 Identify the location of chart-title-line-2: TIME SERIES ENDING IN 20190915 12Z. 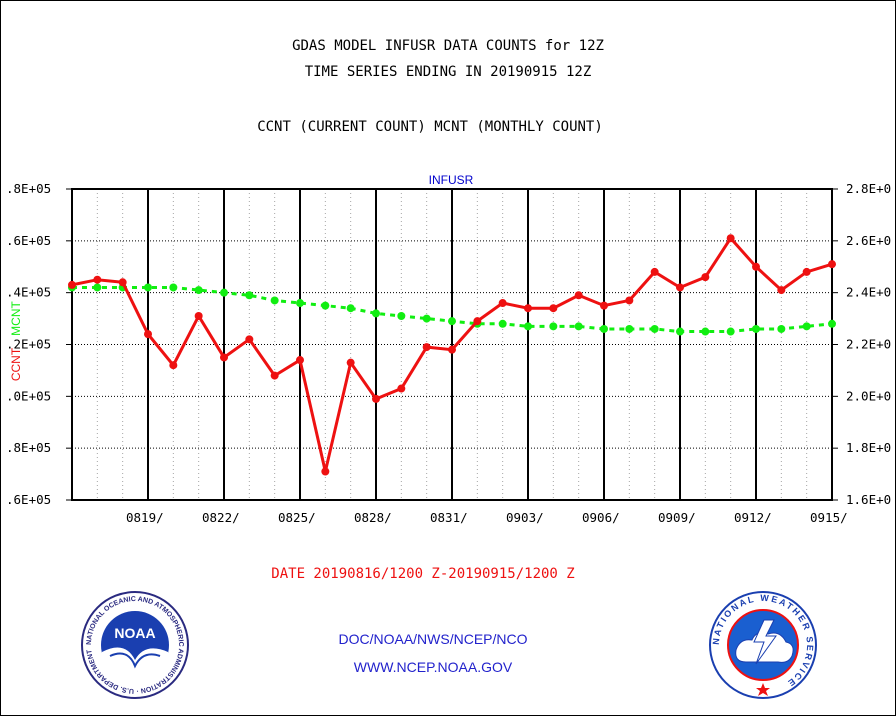
(448, 72).